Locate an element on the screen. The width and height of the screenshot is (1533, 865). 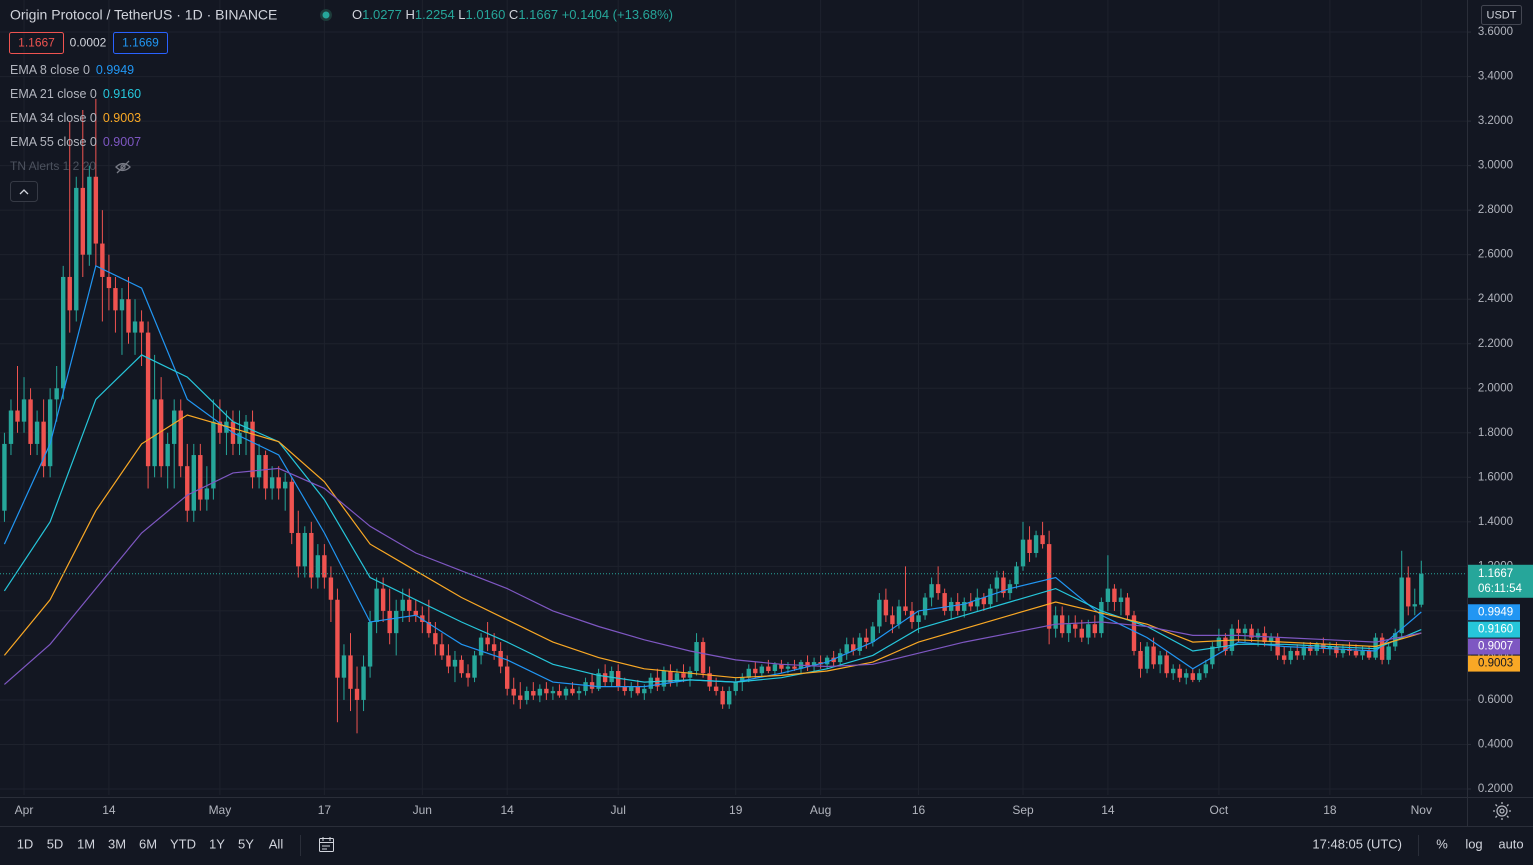
sell-box is located at coordinates (36, 43).